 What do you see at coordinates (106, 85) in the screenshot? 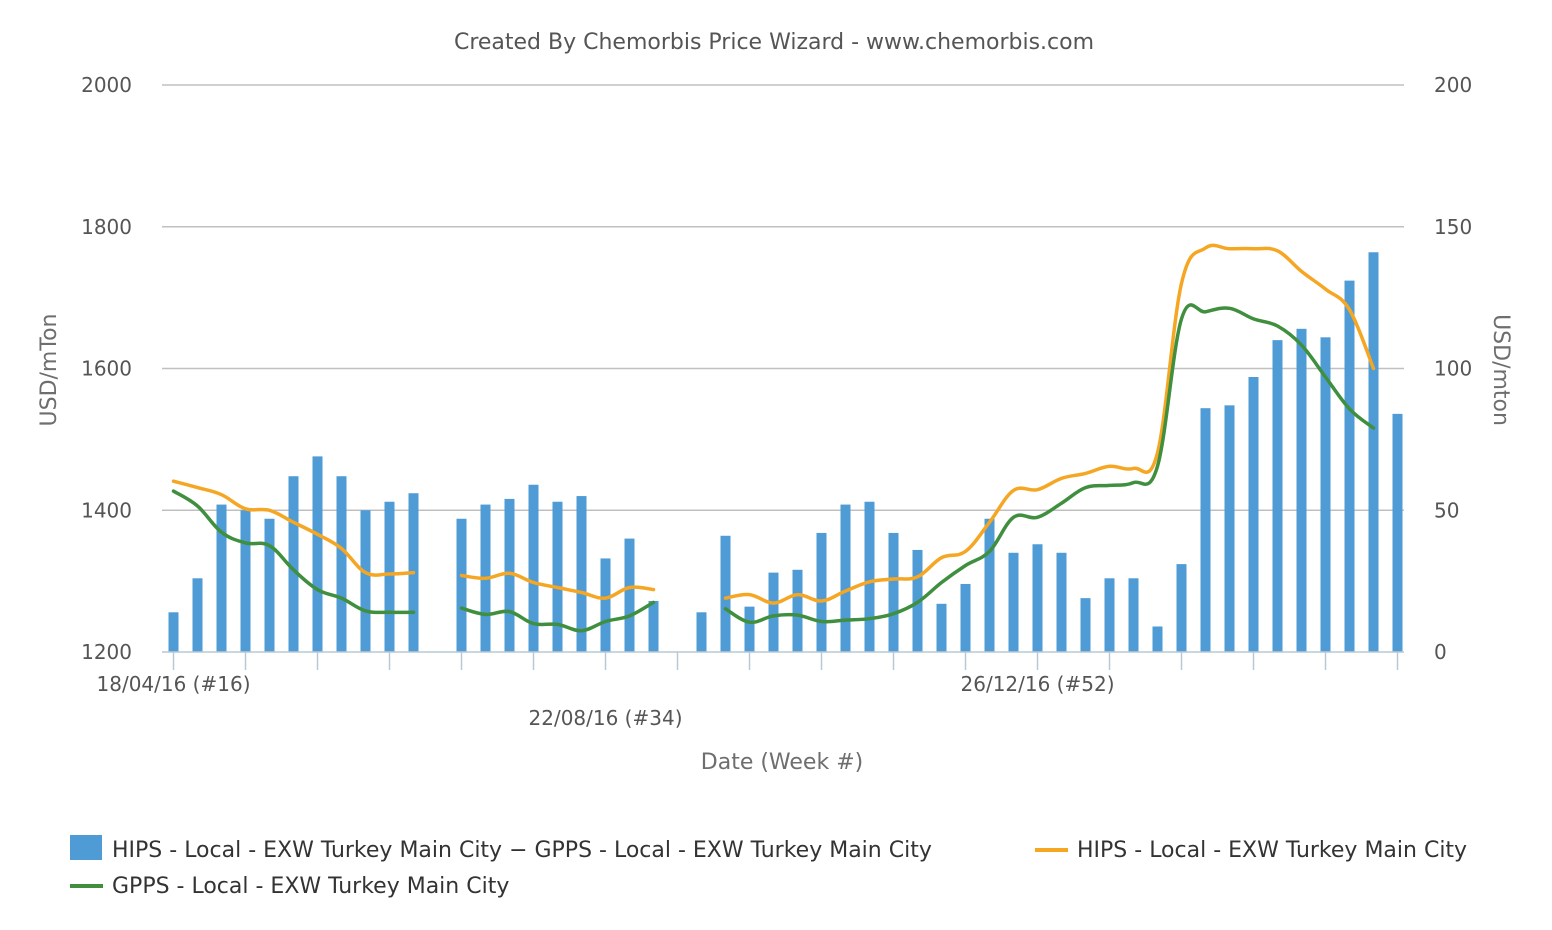
I see `y-left-tick-label: 2000` at bounding box center [106, 85].